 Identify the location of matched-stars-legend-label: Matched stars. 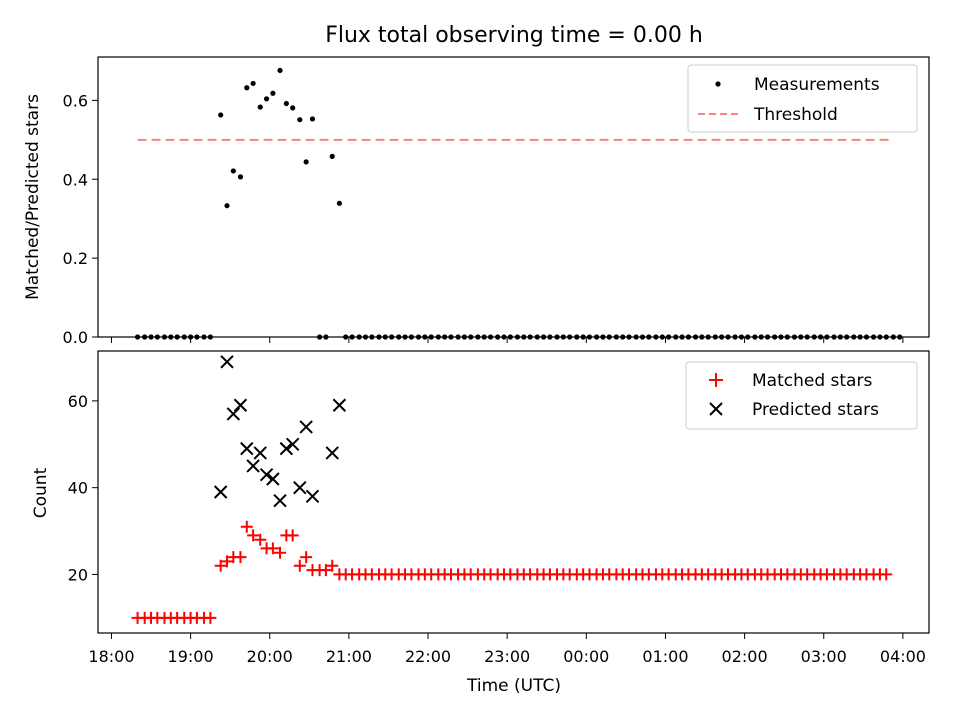
(812, 381).